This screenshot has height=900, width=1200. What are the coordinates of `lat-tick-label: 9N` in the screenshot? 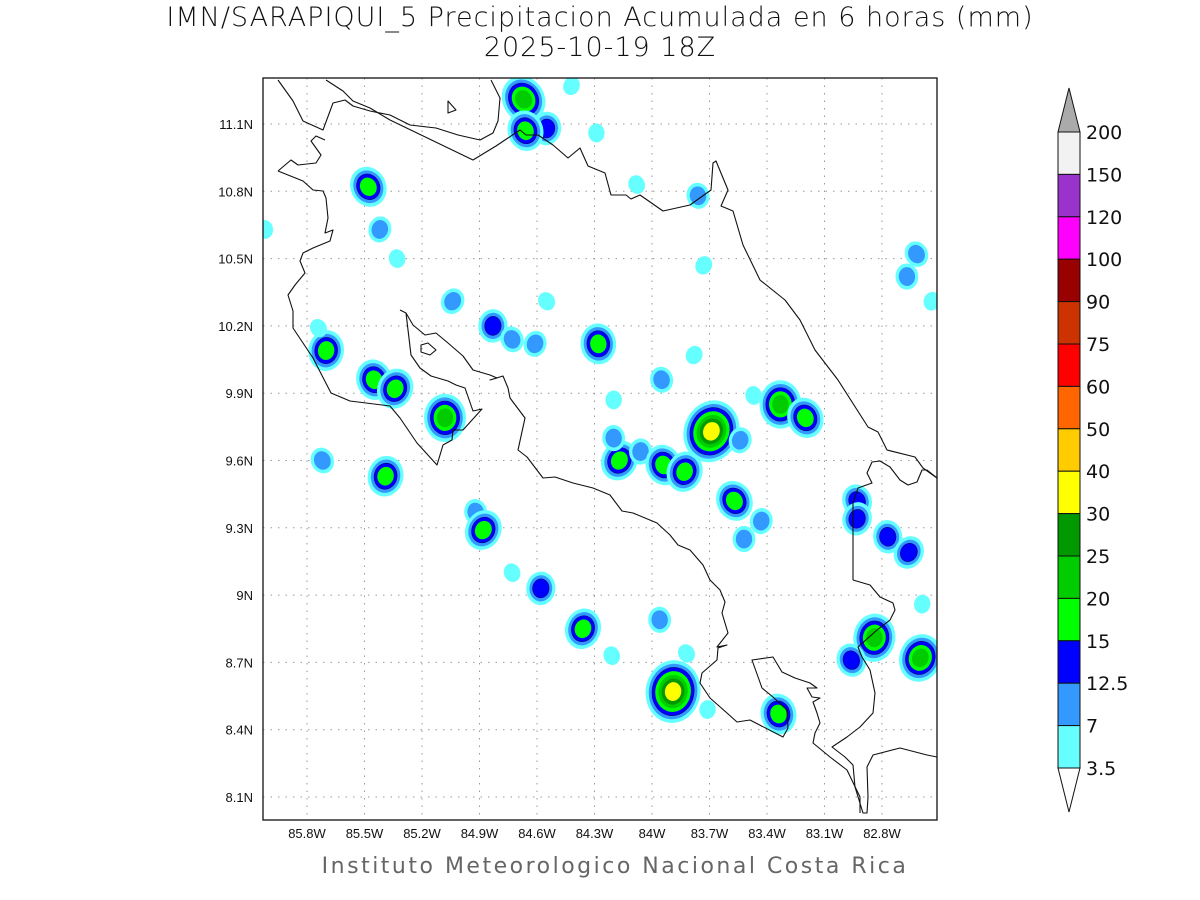 It's located at (244, 595).